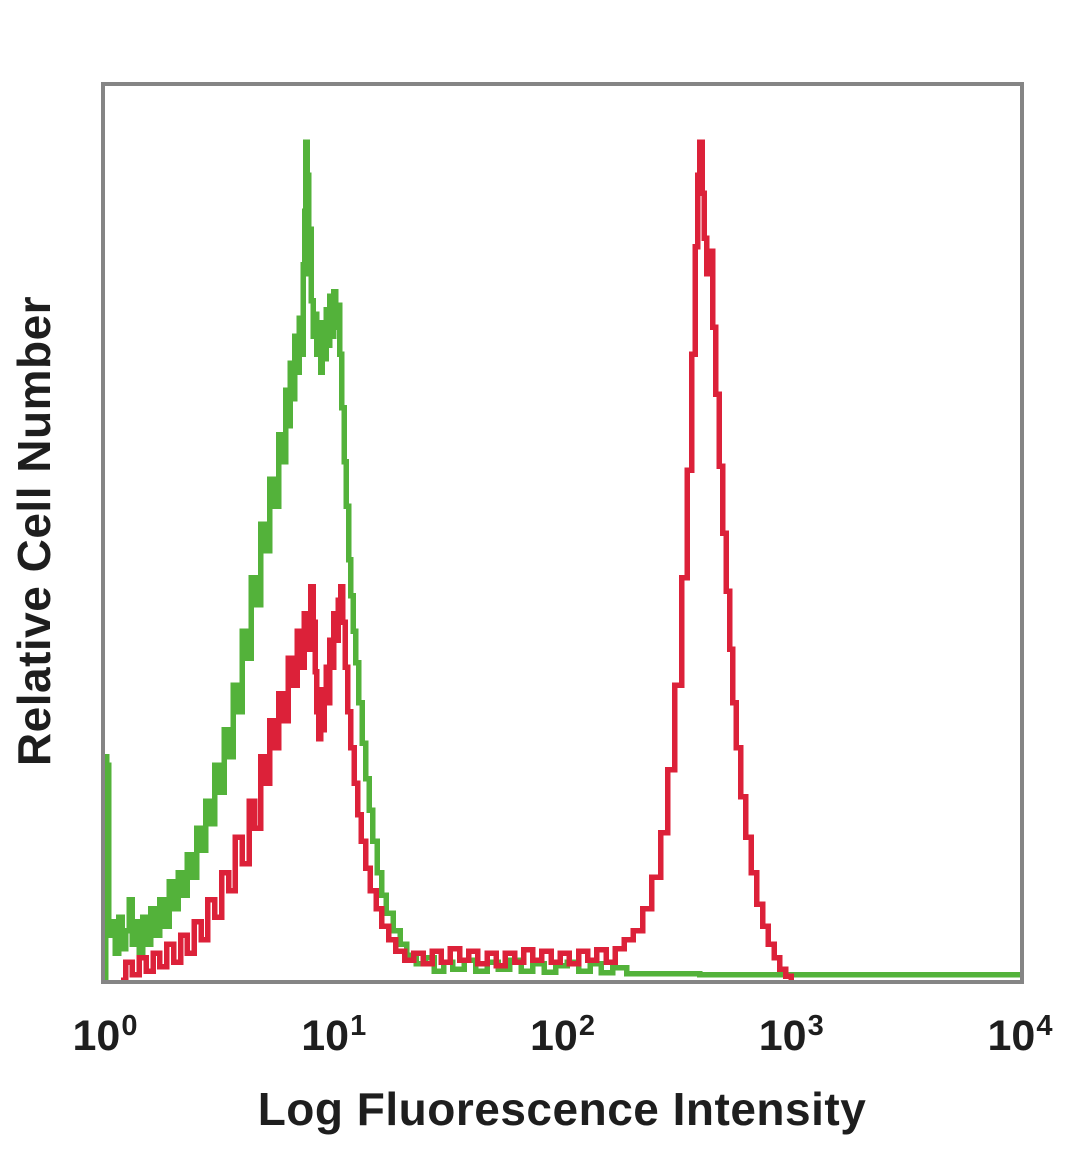 The height and width of the screenshot is (1169, 1080). What do you see at coordinates (334, 1035) in the screenshot?
I see `x-tick-label: 101` at bounding box center [334, 1035].